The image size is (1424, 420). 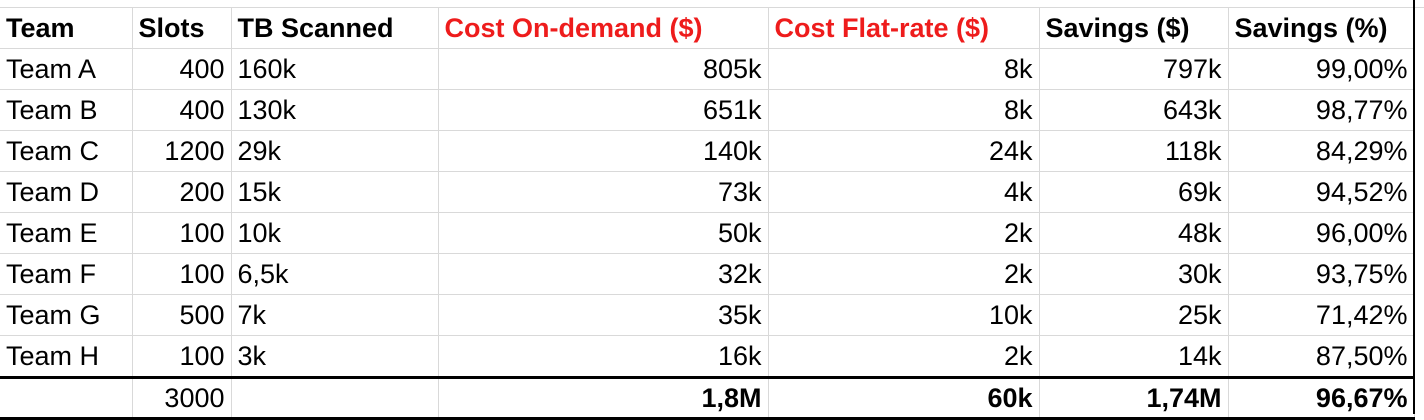 What do you see at coordinates (712, 7) in the screenshot?
I see `grid-top-border` at bounding box center [712, 7].